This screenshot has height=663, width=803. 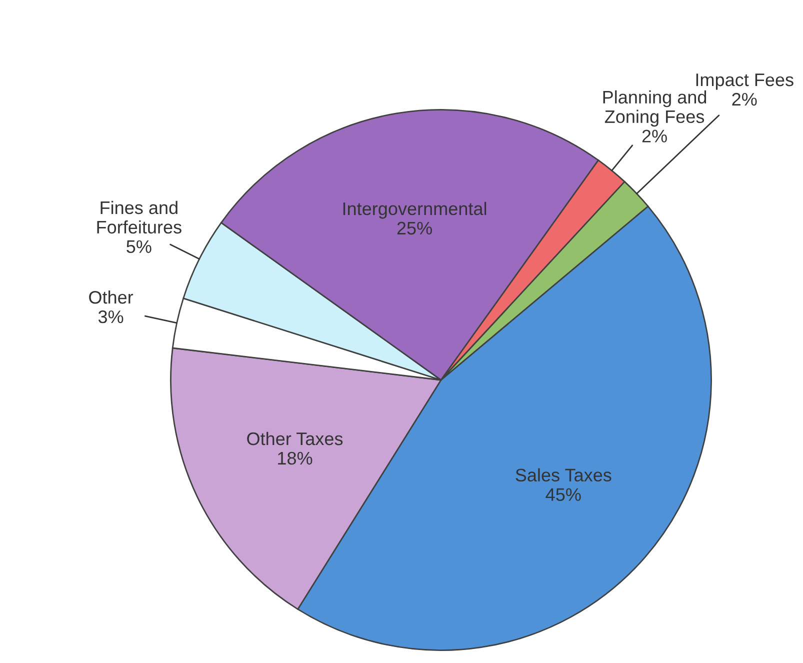 I want to click on data-label: 5%, so click(x=139, y=247).